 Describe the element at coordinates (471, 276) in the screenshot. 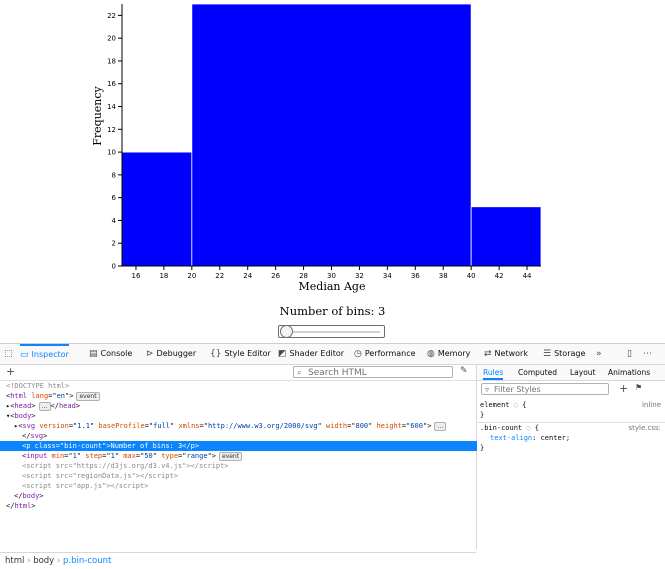

I see `x-tick-label: 40` at that location.